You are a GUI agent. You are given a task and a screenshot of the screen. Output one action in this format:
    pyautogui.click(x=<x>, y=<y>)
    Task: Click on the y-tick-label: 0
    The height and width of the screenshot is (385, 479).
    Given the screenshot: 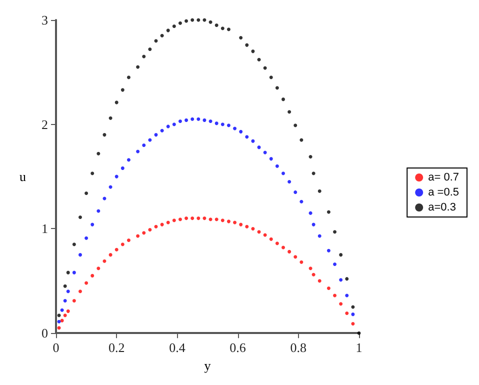 What is the action you would take?
    pyautogui.click(x=45, y=333)
    